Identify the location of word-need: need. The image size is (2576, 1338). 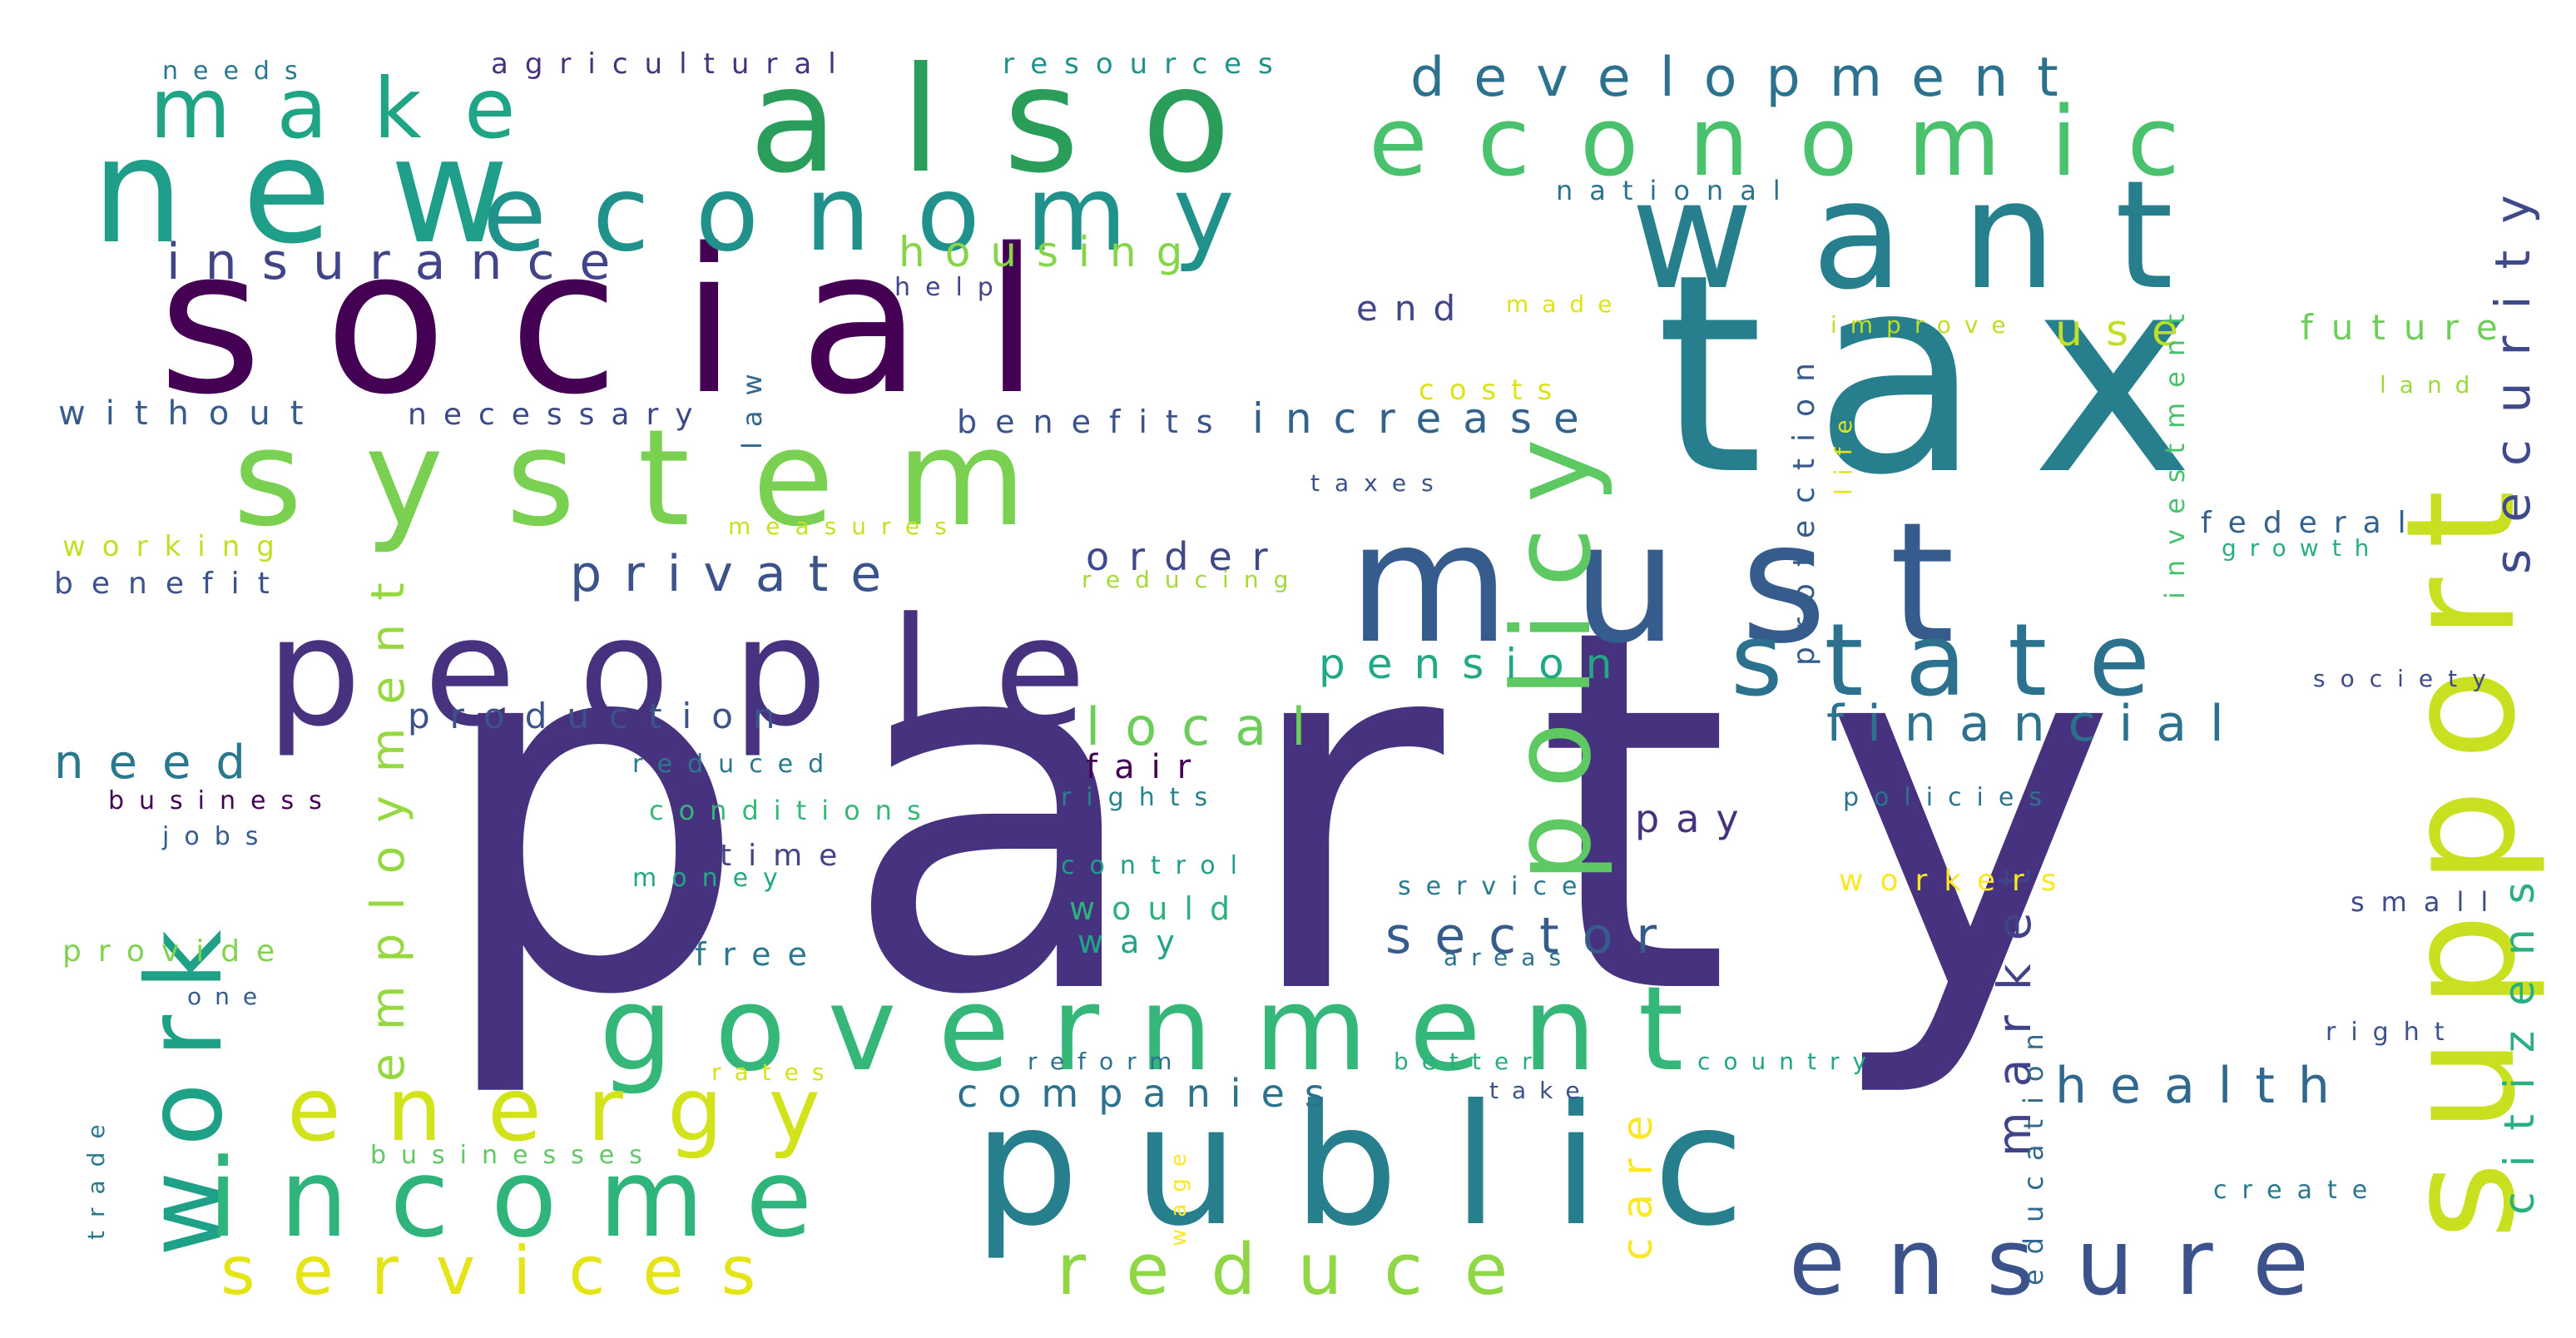
(162, 763).